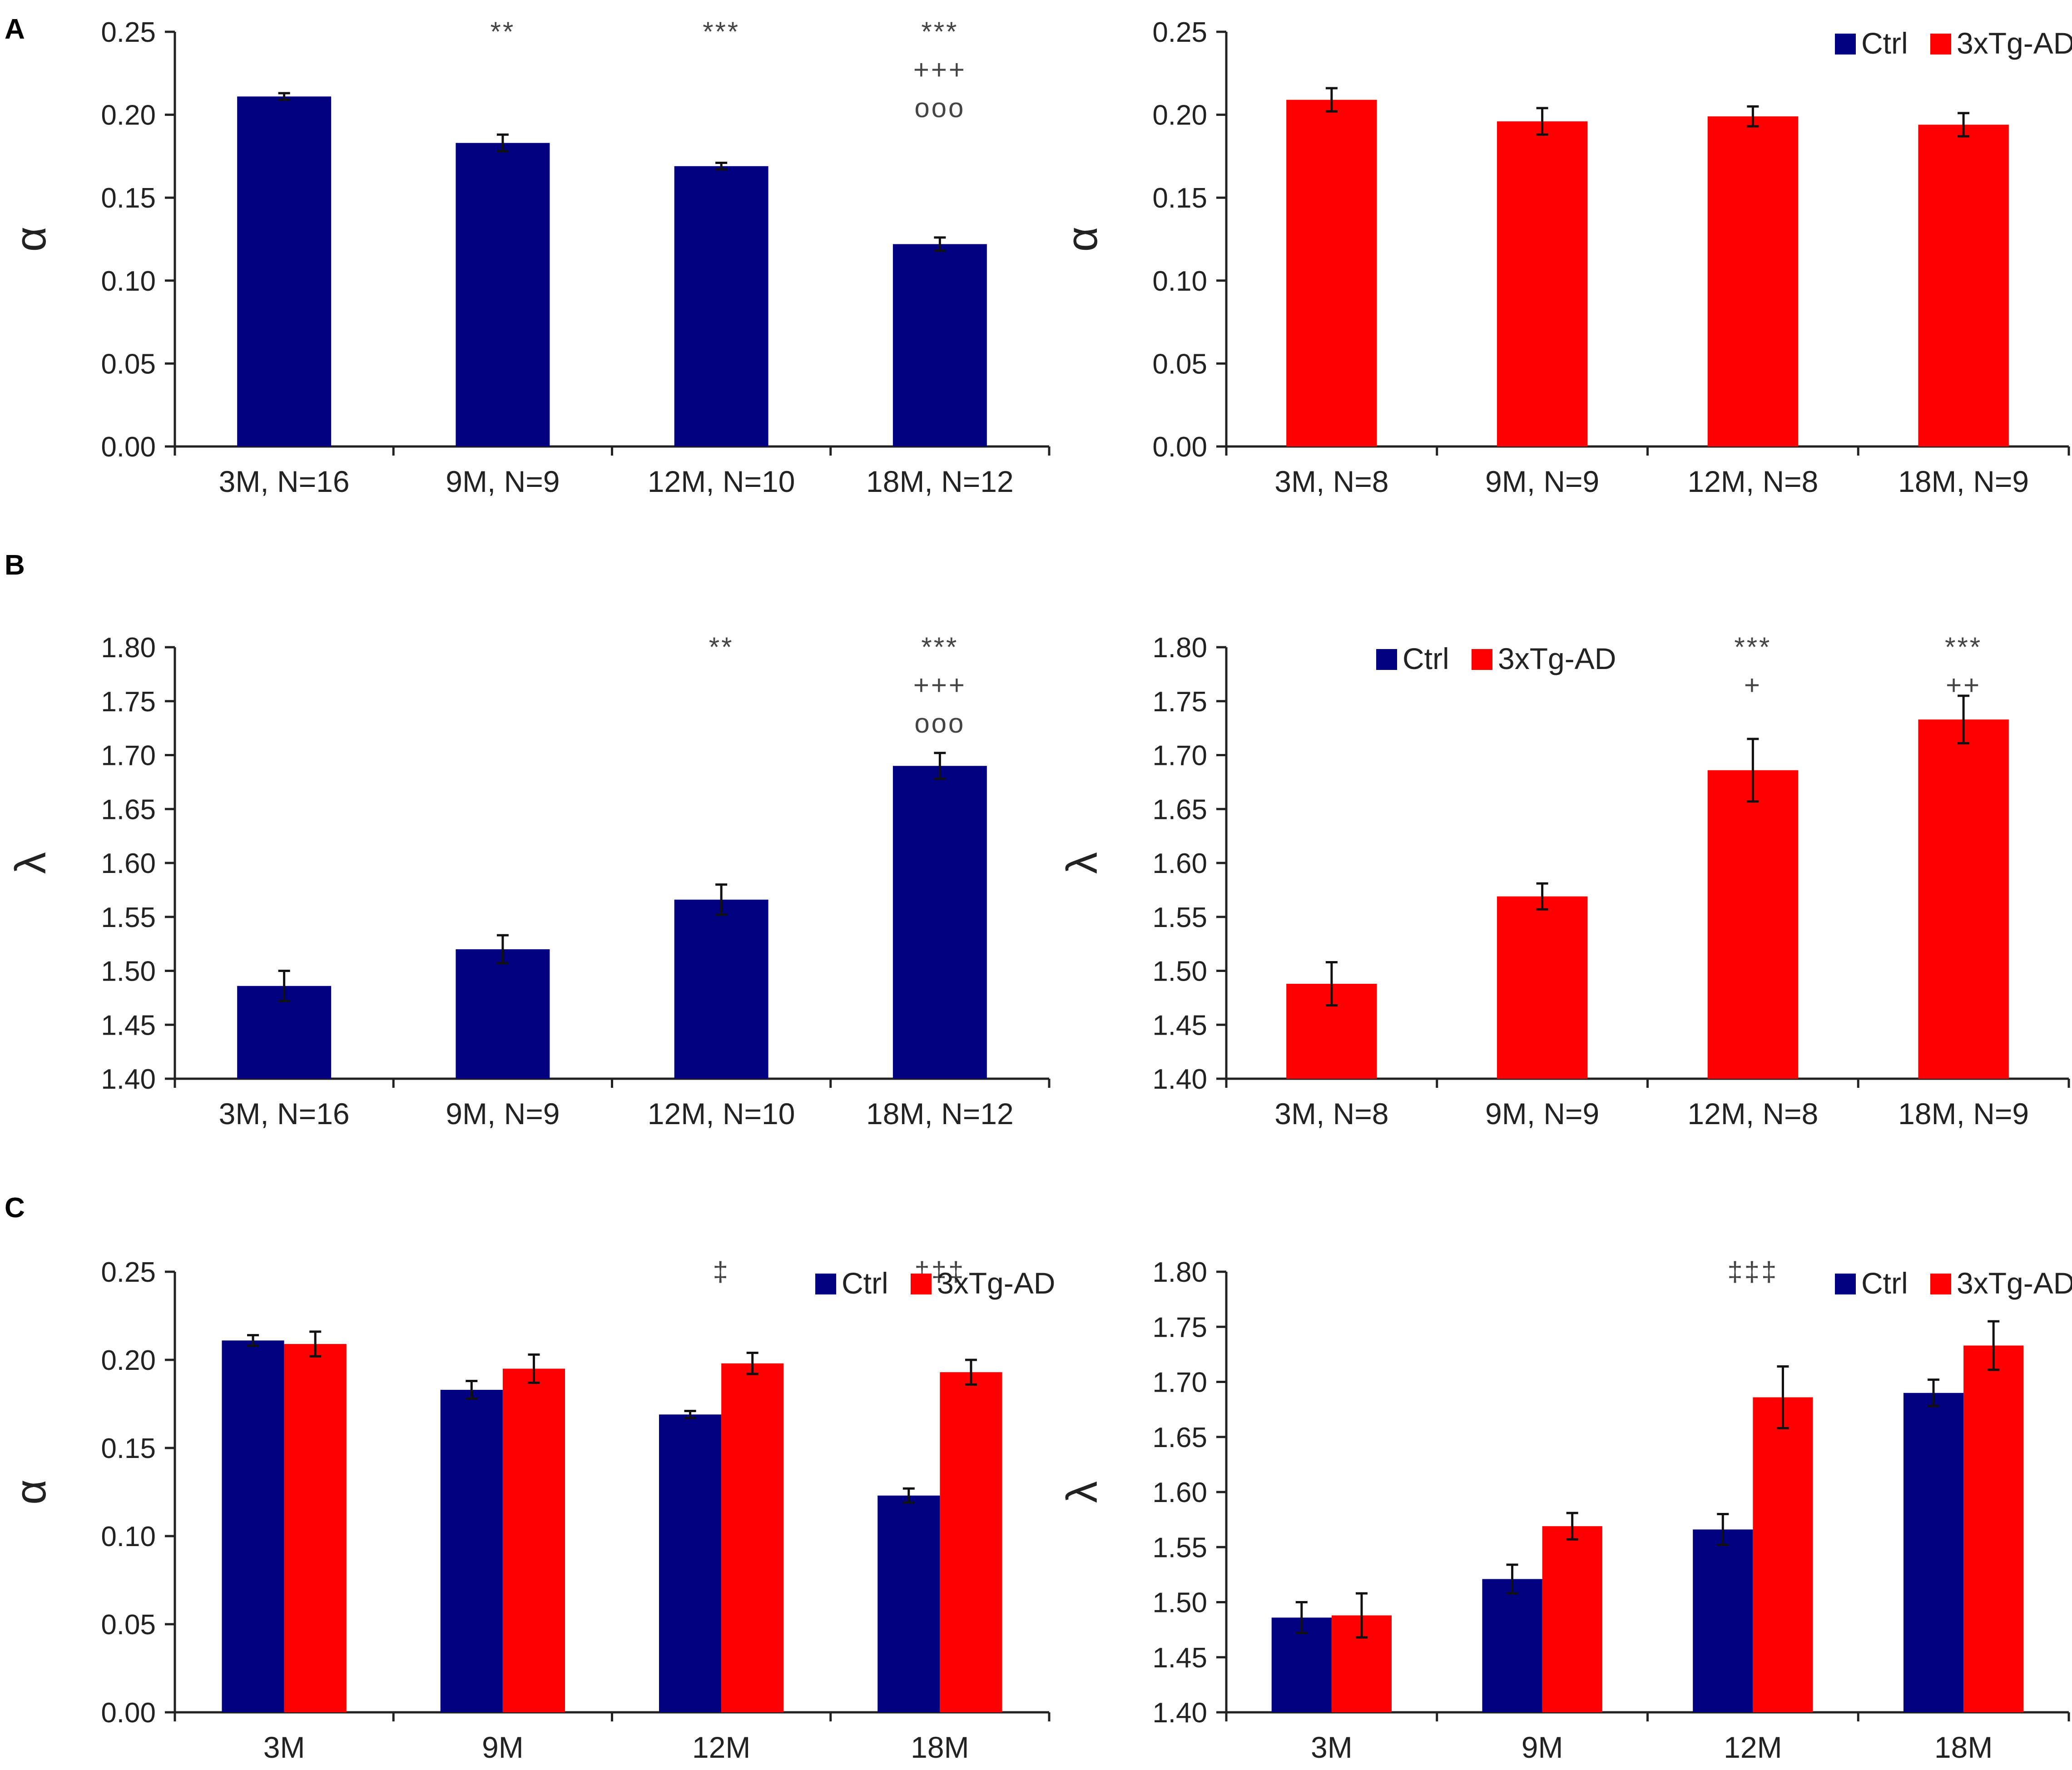  What do you see at coordinates (503, 31) in the screenshot?
I see `significance-marker: **` at bounding box center [503, 31].